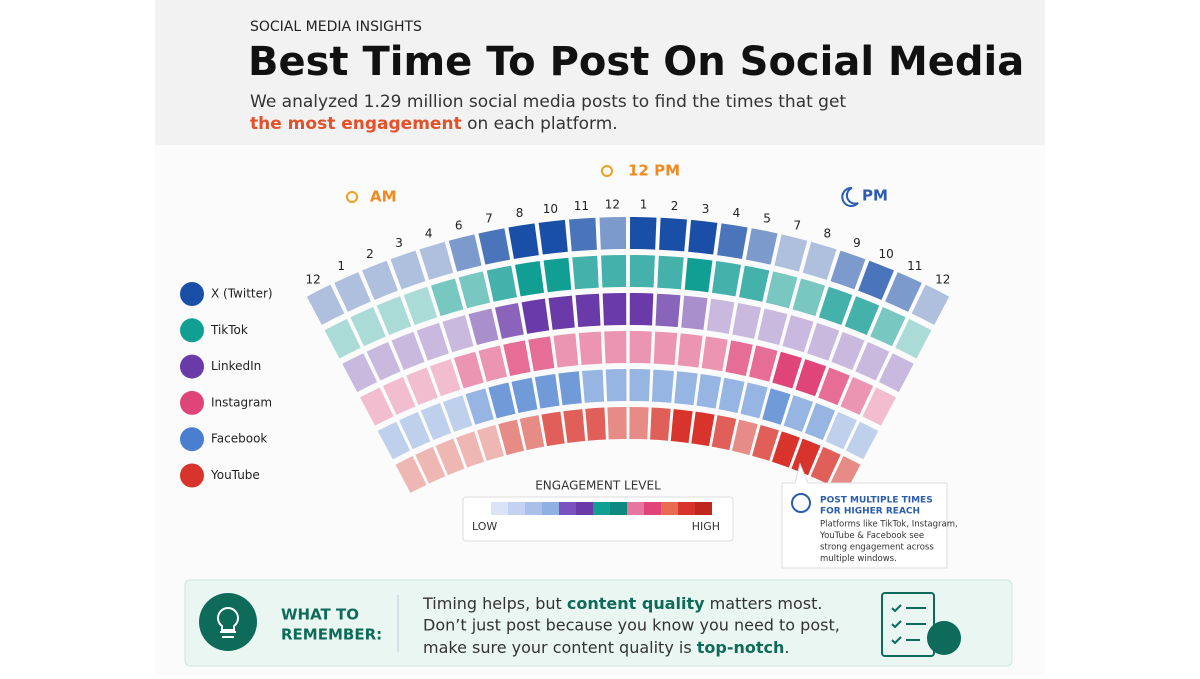 Image resolution: width=1200 pixels, height=679 pixels. What do you see at coordinates (877, 548) in the screenshot?
I see `callout-line: strong engagement across` at bounding box center [877, 548].